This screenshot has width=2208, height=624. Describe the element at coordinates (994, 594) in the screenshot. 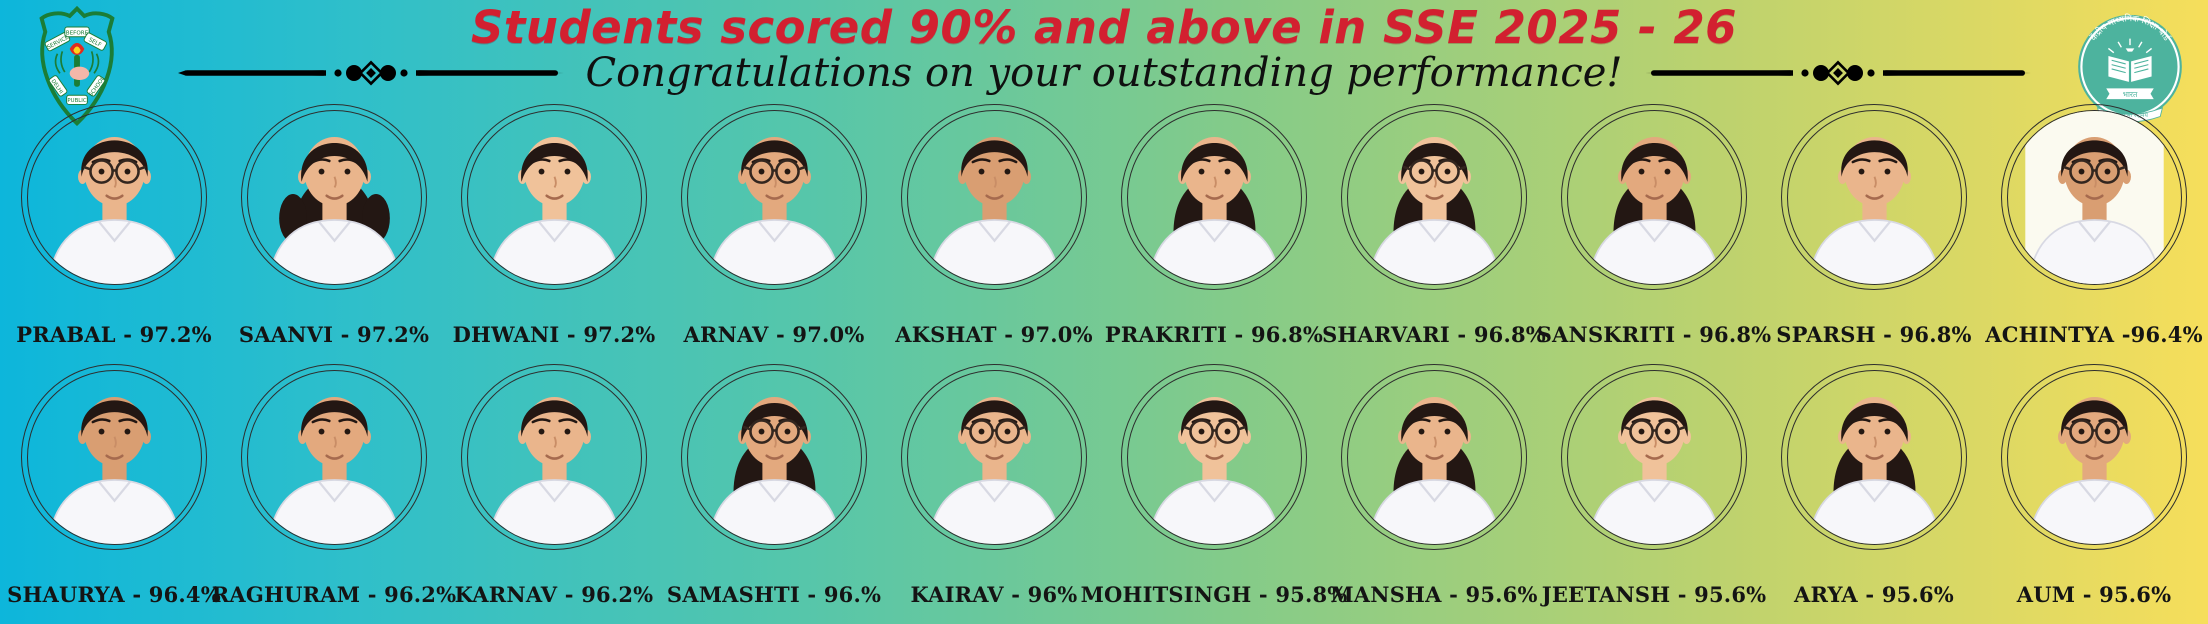

I see `student-label: KAIRAV - 96%` at that location.